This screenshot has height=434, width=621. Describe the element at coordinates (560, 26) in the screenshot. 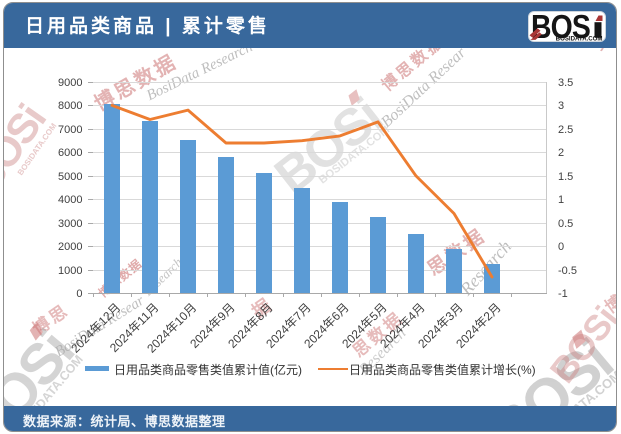

I see `svg-text: BOS` at that location.